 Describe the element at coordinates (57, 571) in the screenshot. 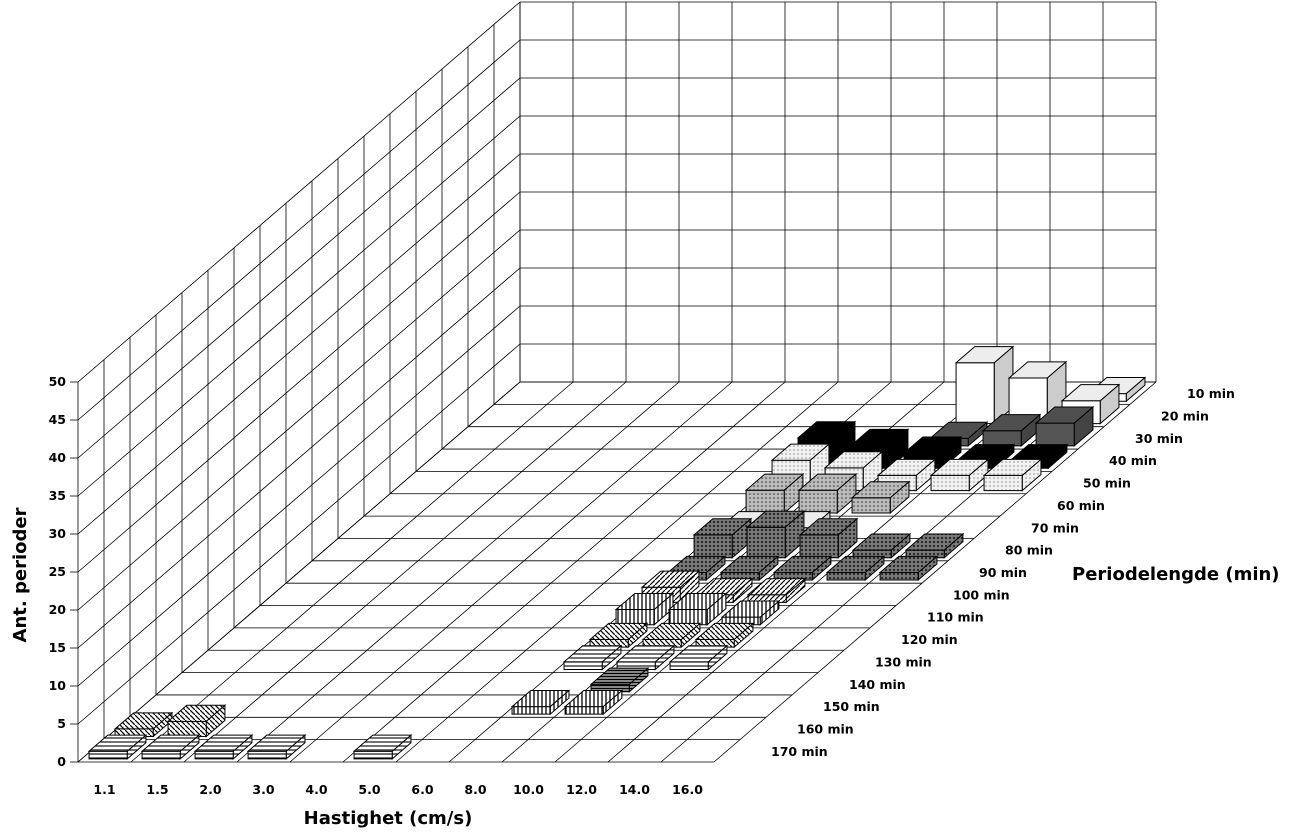

I see `y-tick-label: 25` at that location.